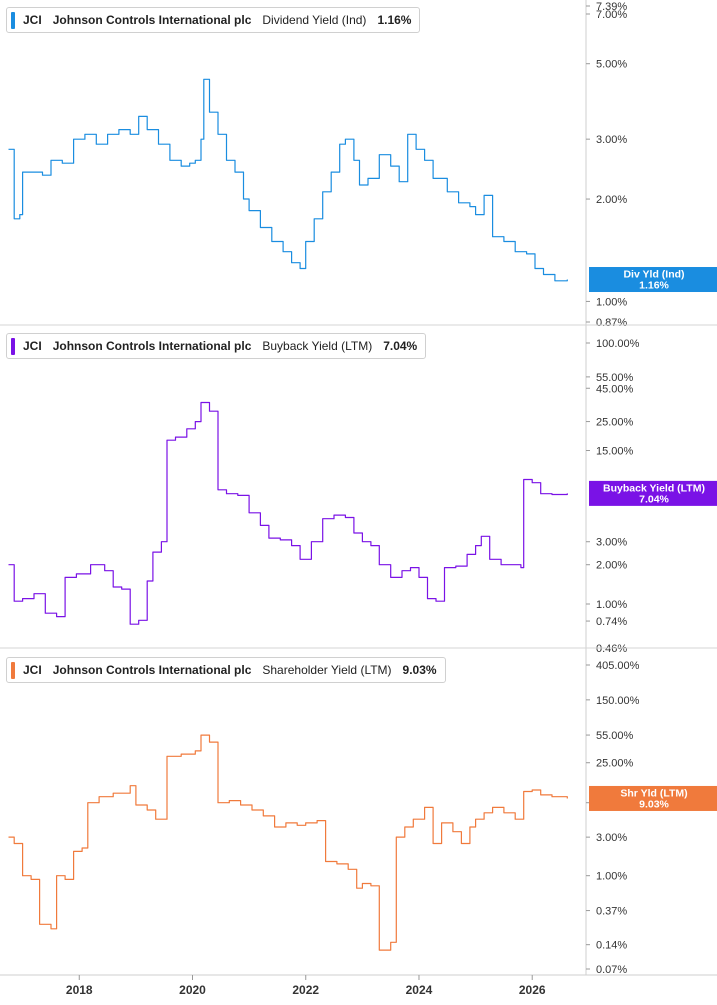 This screenshot has height=1005, width=717. I want to click on y-tick-label: 0.87%, so click(611, 323).